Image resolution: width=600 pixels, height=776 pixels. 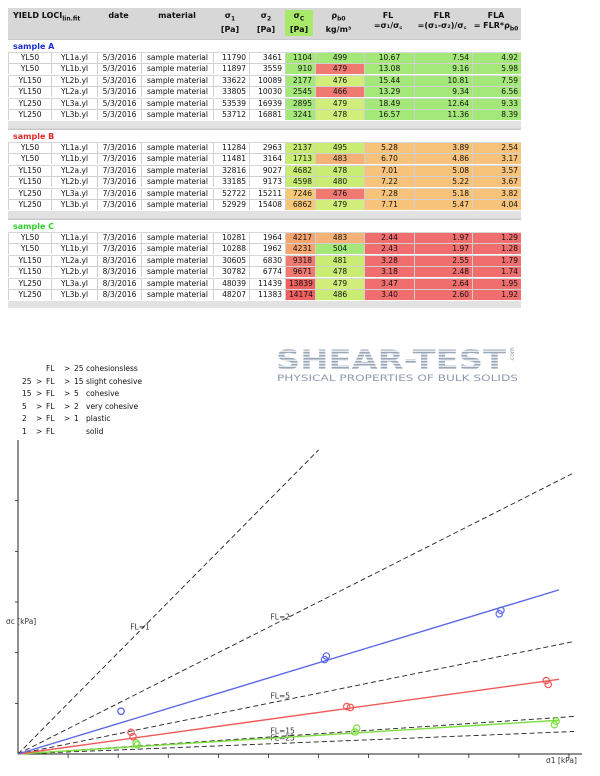 What do you see at coordinates (339, 295) in the screenshot?
I see `cell-rho: 486` at bounding box center [339, 295].